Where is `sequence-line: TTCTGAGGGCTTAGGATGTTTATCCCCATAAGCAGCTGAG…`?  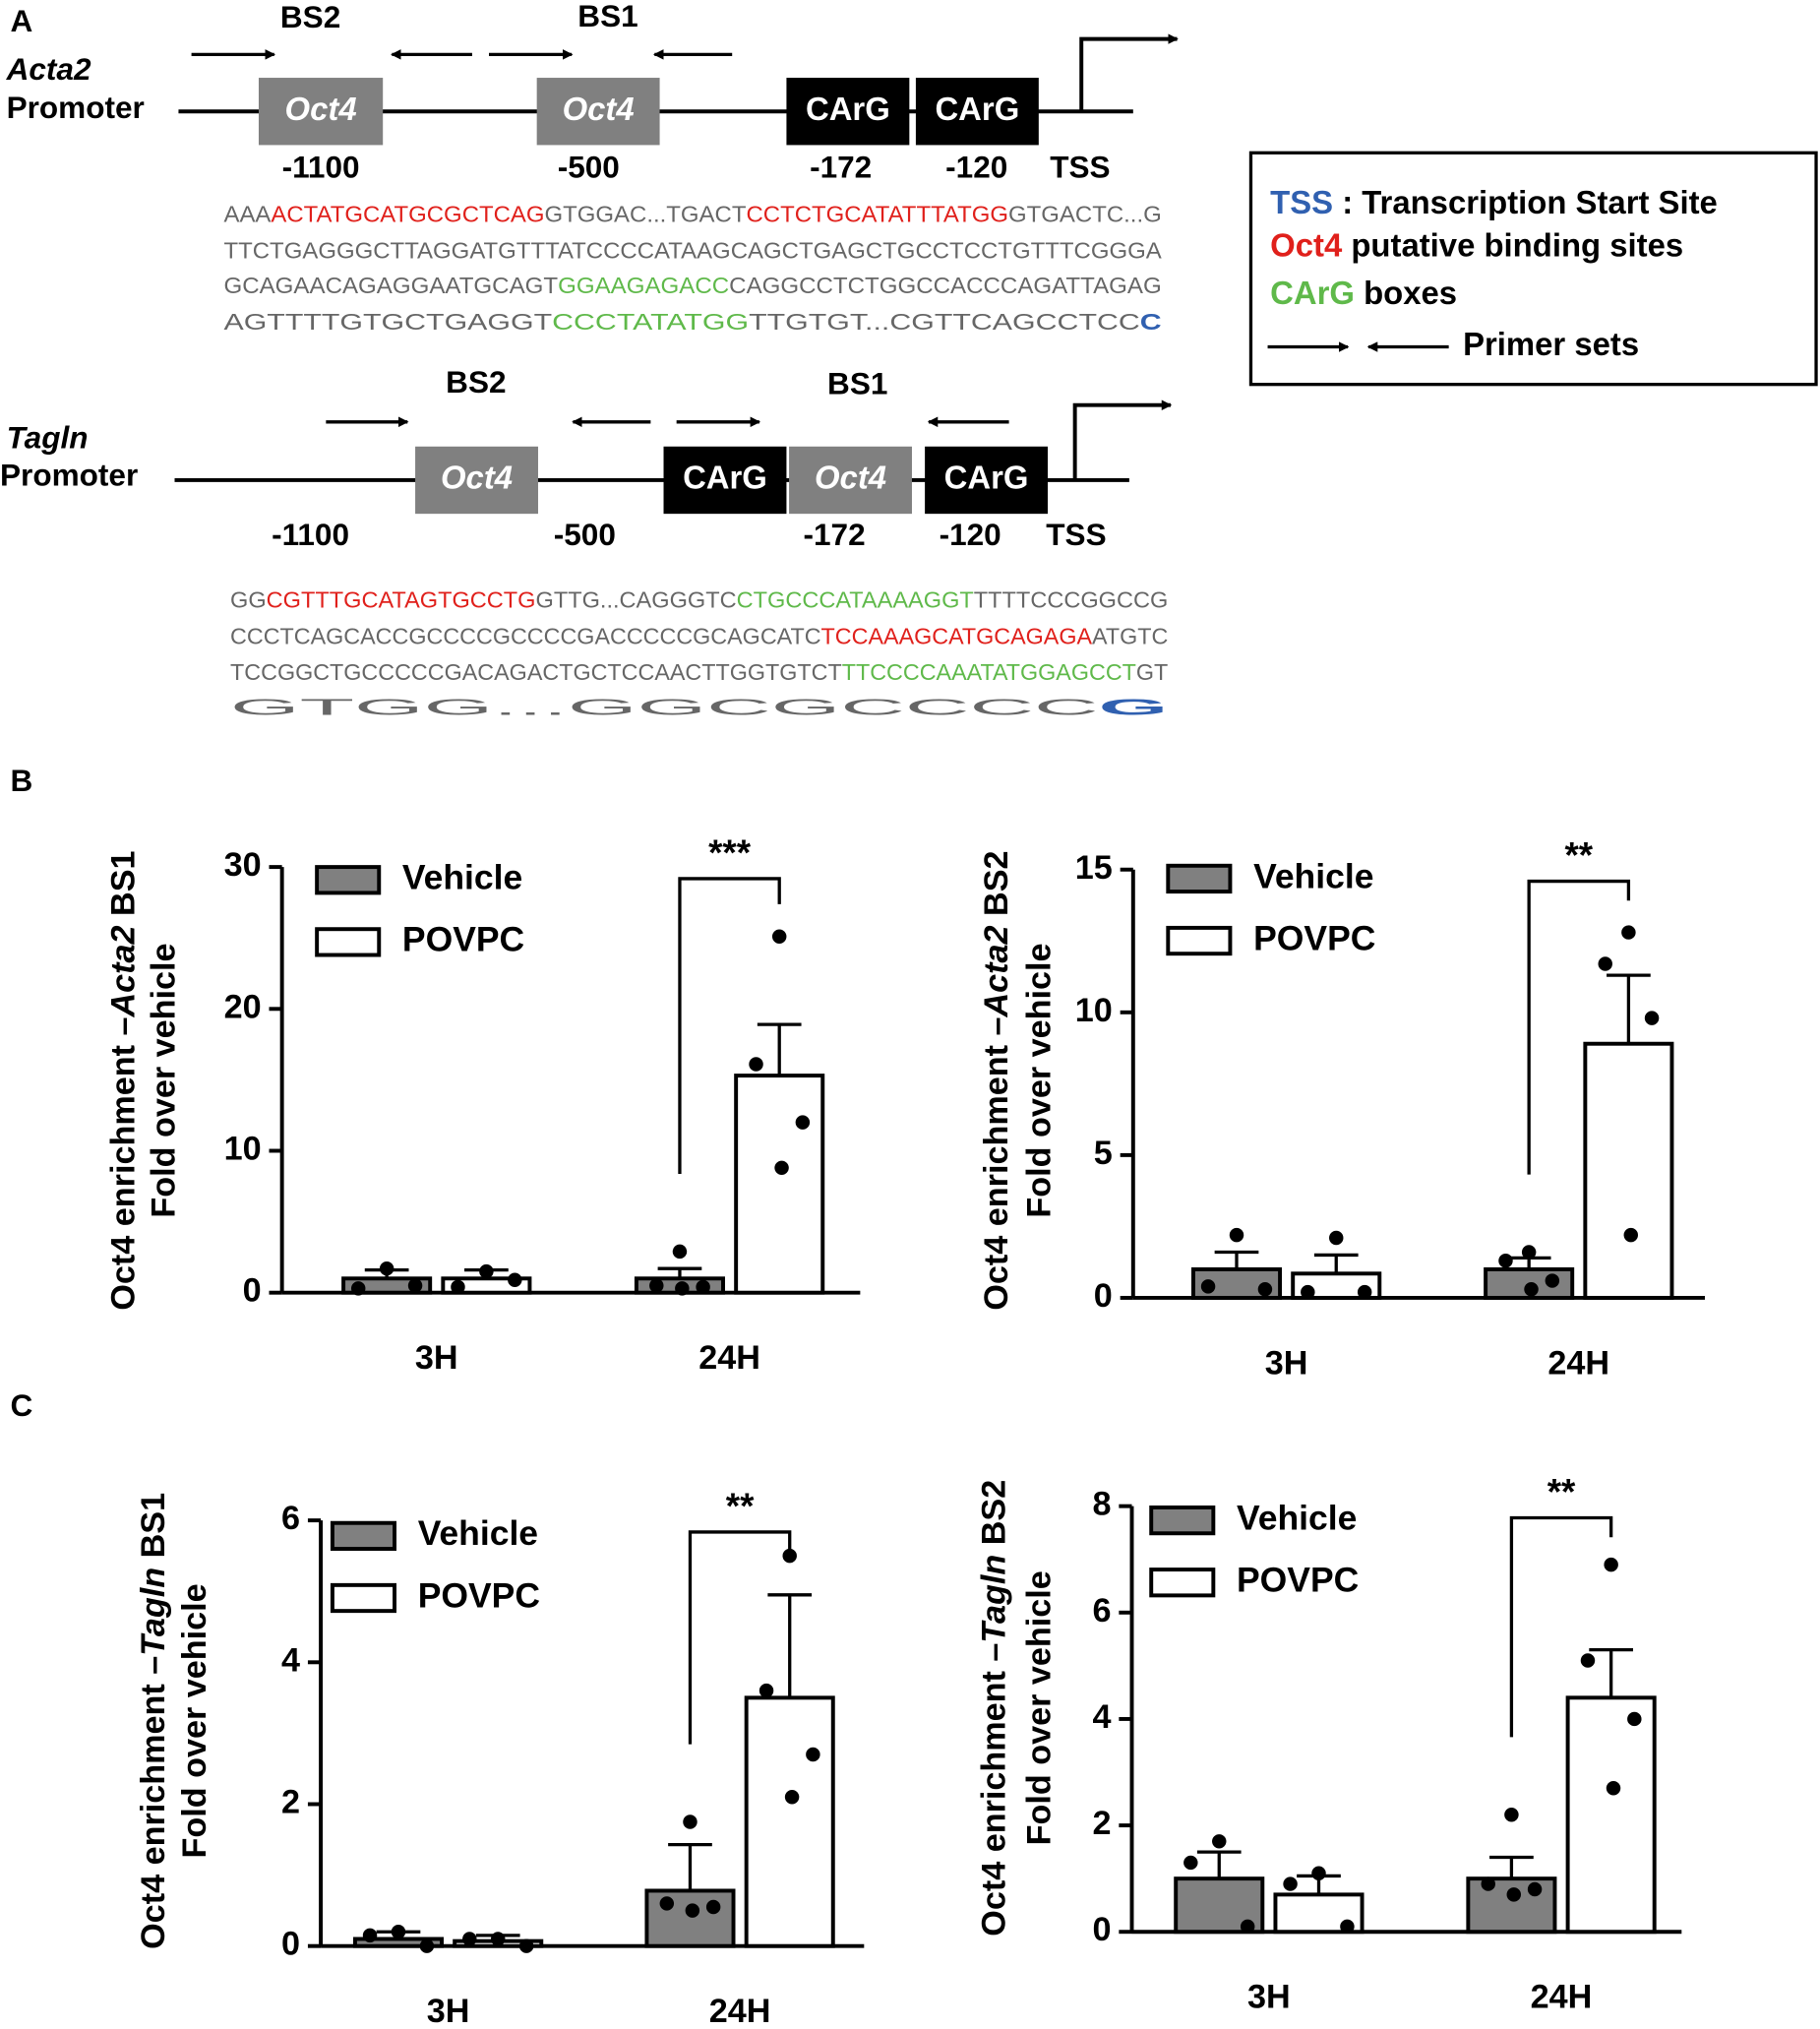
sequence-line: TTCTGAGGGCTTAGGATGTTTATCCCCATAAGCAGCTGAG… is located at coordinates (692, 251).